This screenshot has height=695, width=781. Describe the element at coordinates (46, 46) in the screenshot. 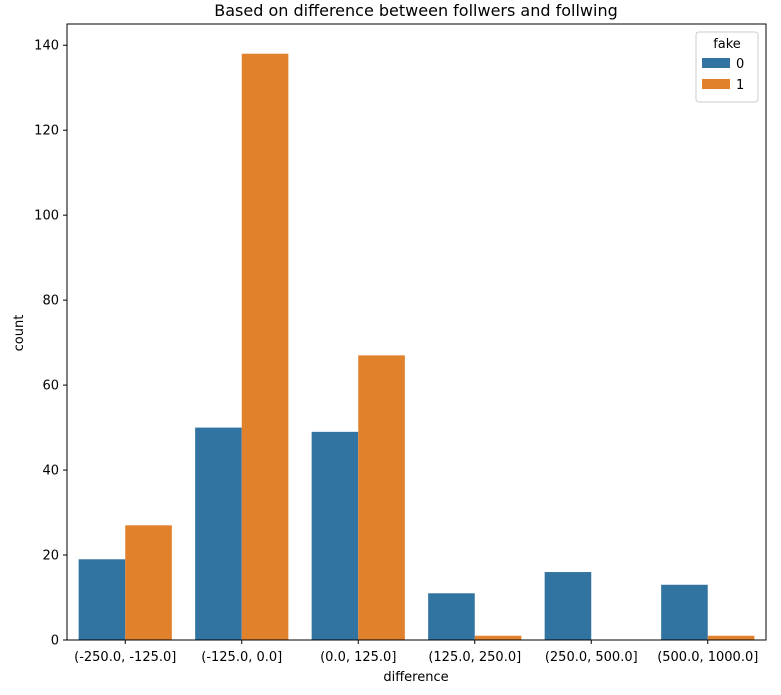

I see `y-tick-label: 140` at that location.